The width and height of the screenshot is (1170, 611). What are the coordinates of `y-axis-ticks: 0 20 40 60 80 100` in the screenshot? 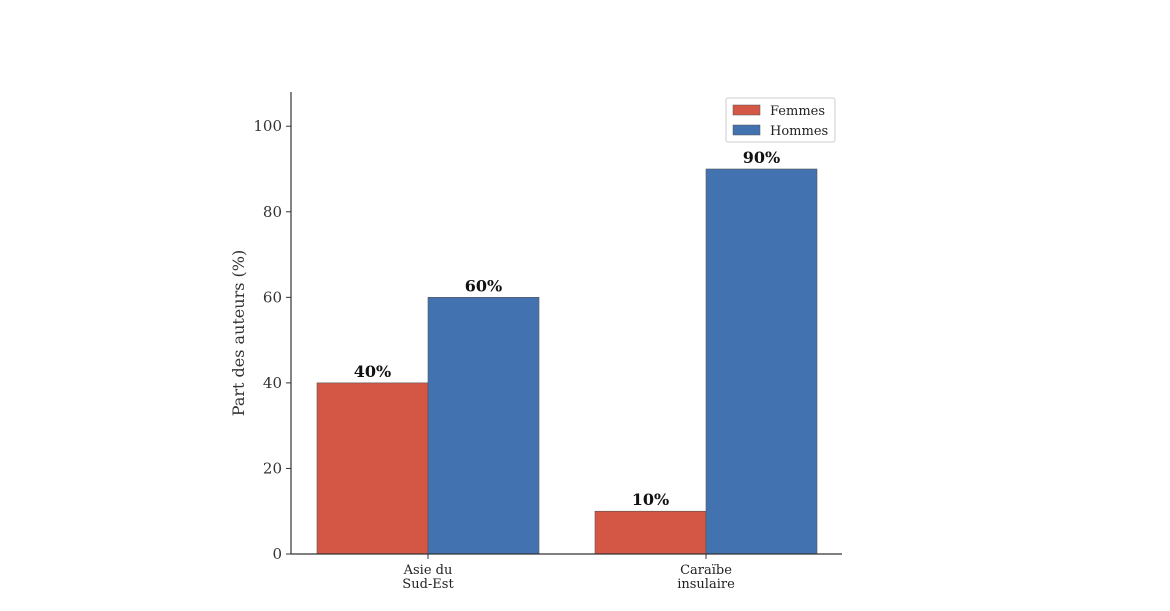 It's located at (272, 340).